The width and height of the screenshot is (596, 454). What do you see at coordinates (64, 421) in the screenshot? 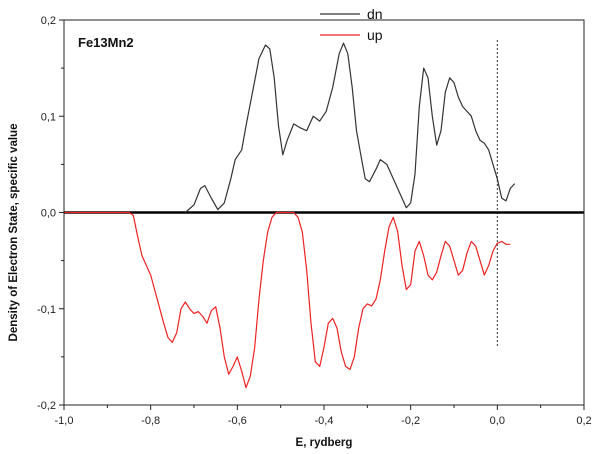
I see `x-tick-label: -1,0` at bounding box center [64, 421].